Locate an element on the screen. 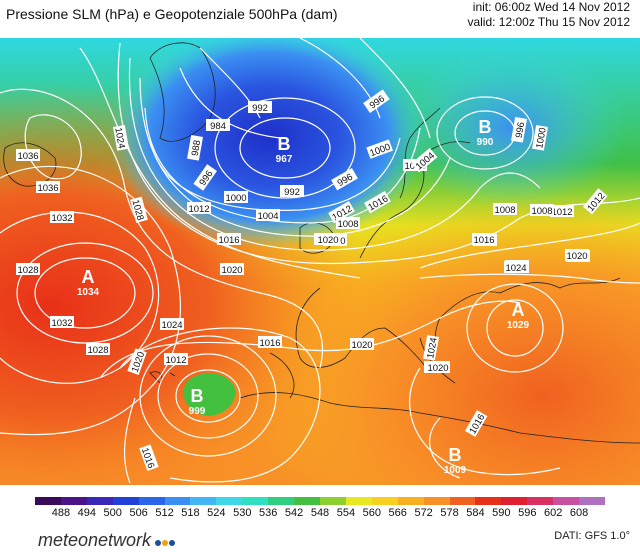  meteonetwork-logo: meteonetwork is located at coordinates (107, 540).